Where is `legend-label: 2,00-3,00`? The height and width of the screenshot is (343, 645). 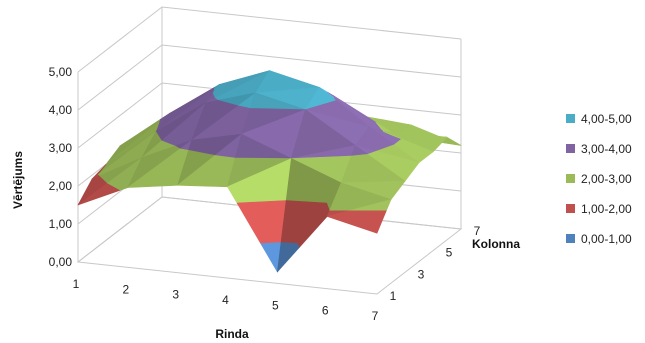 legend-label: 2,00-3,00 is located at coordinates (606, 179).